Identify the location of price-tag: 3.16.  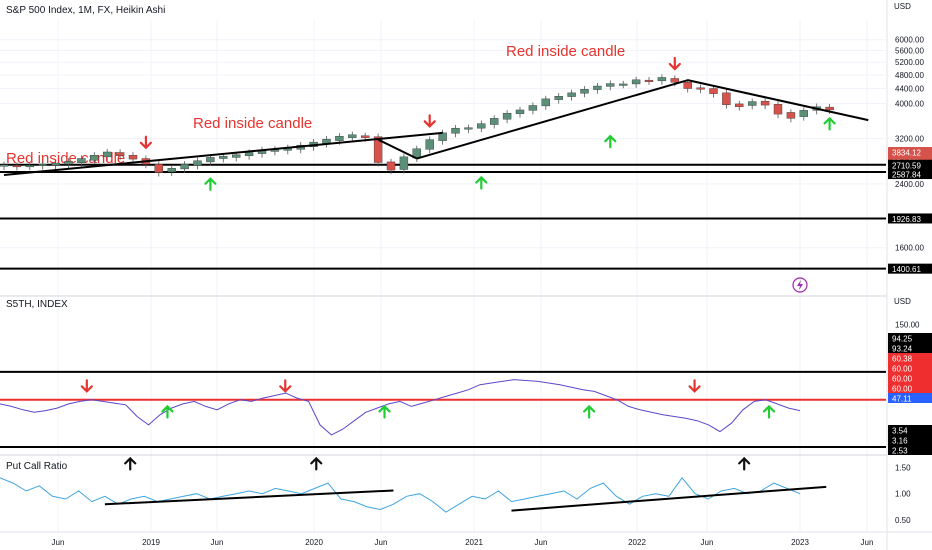
(910, 440).